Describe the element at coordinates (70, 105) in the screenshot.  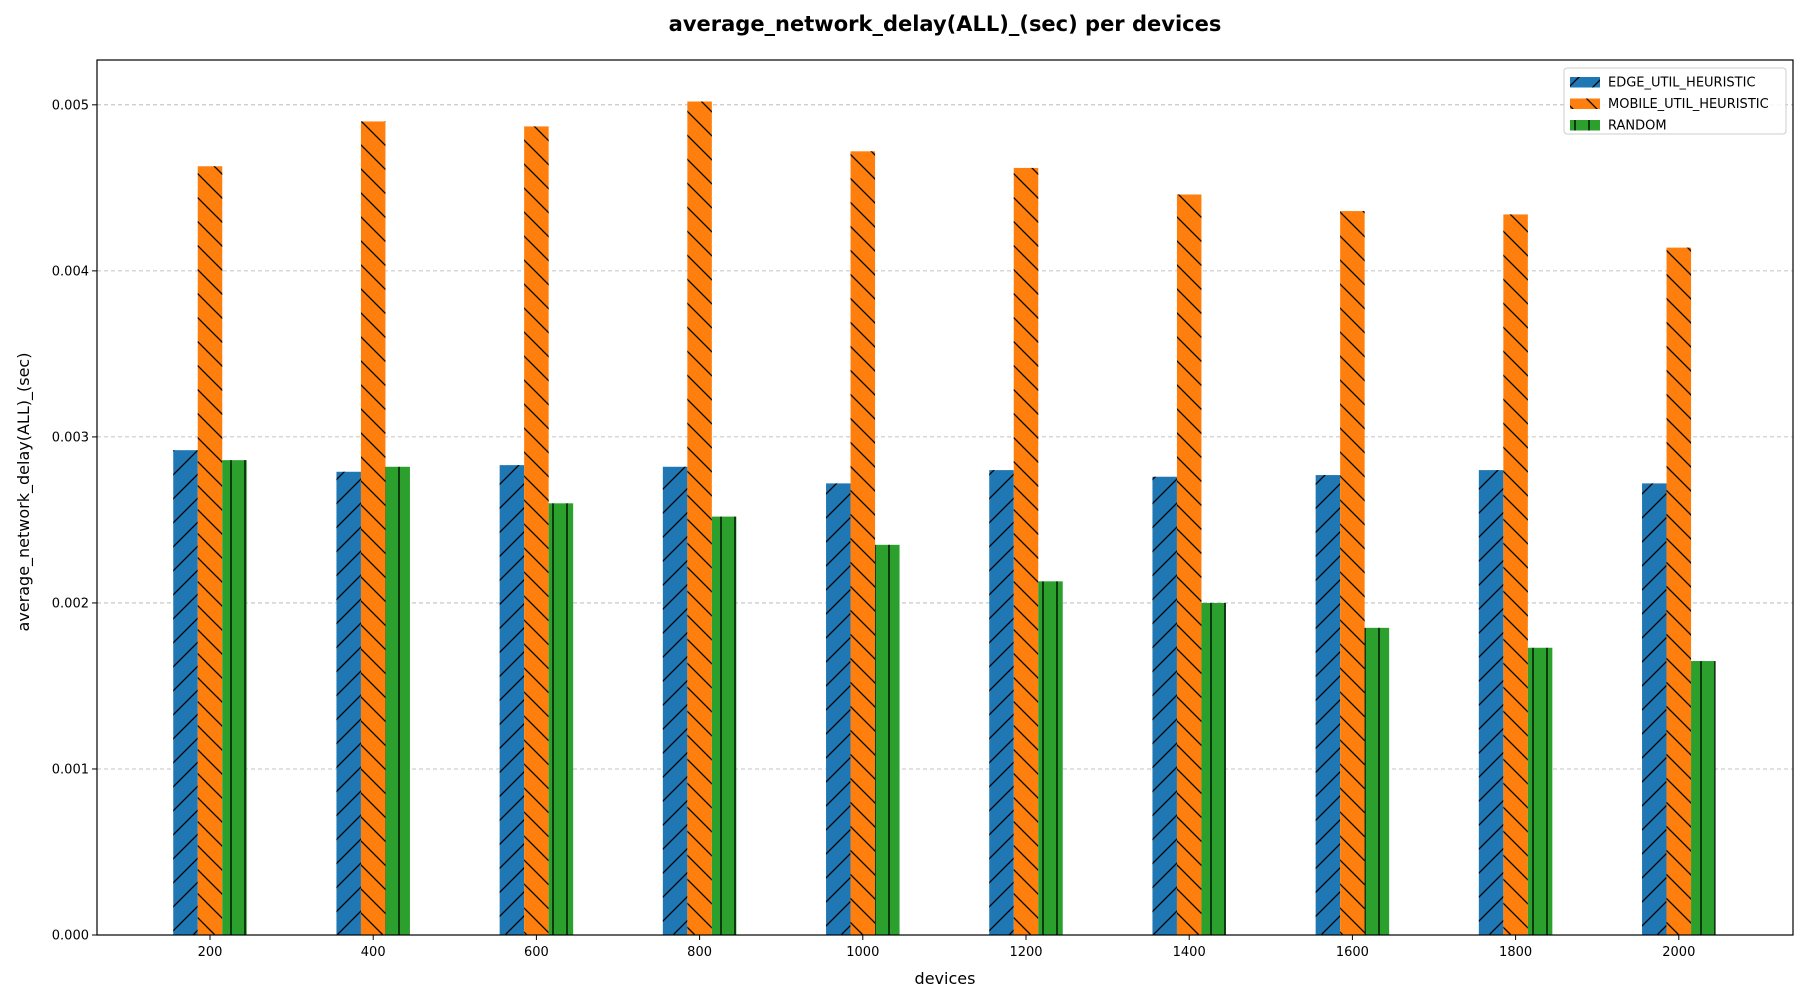
I see `y-tick-label: 0.005` at that location.